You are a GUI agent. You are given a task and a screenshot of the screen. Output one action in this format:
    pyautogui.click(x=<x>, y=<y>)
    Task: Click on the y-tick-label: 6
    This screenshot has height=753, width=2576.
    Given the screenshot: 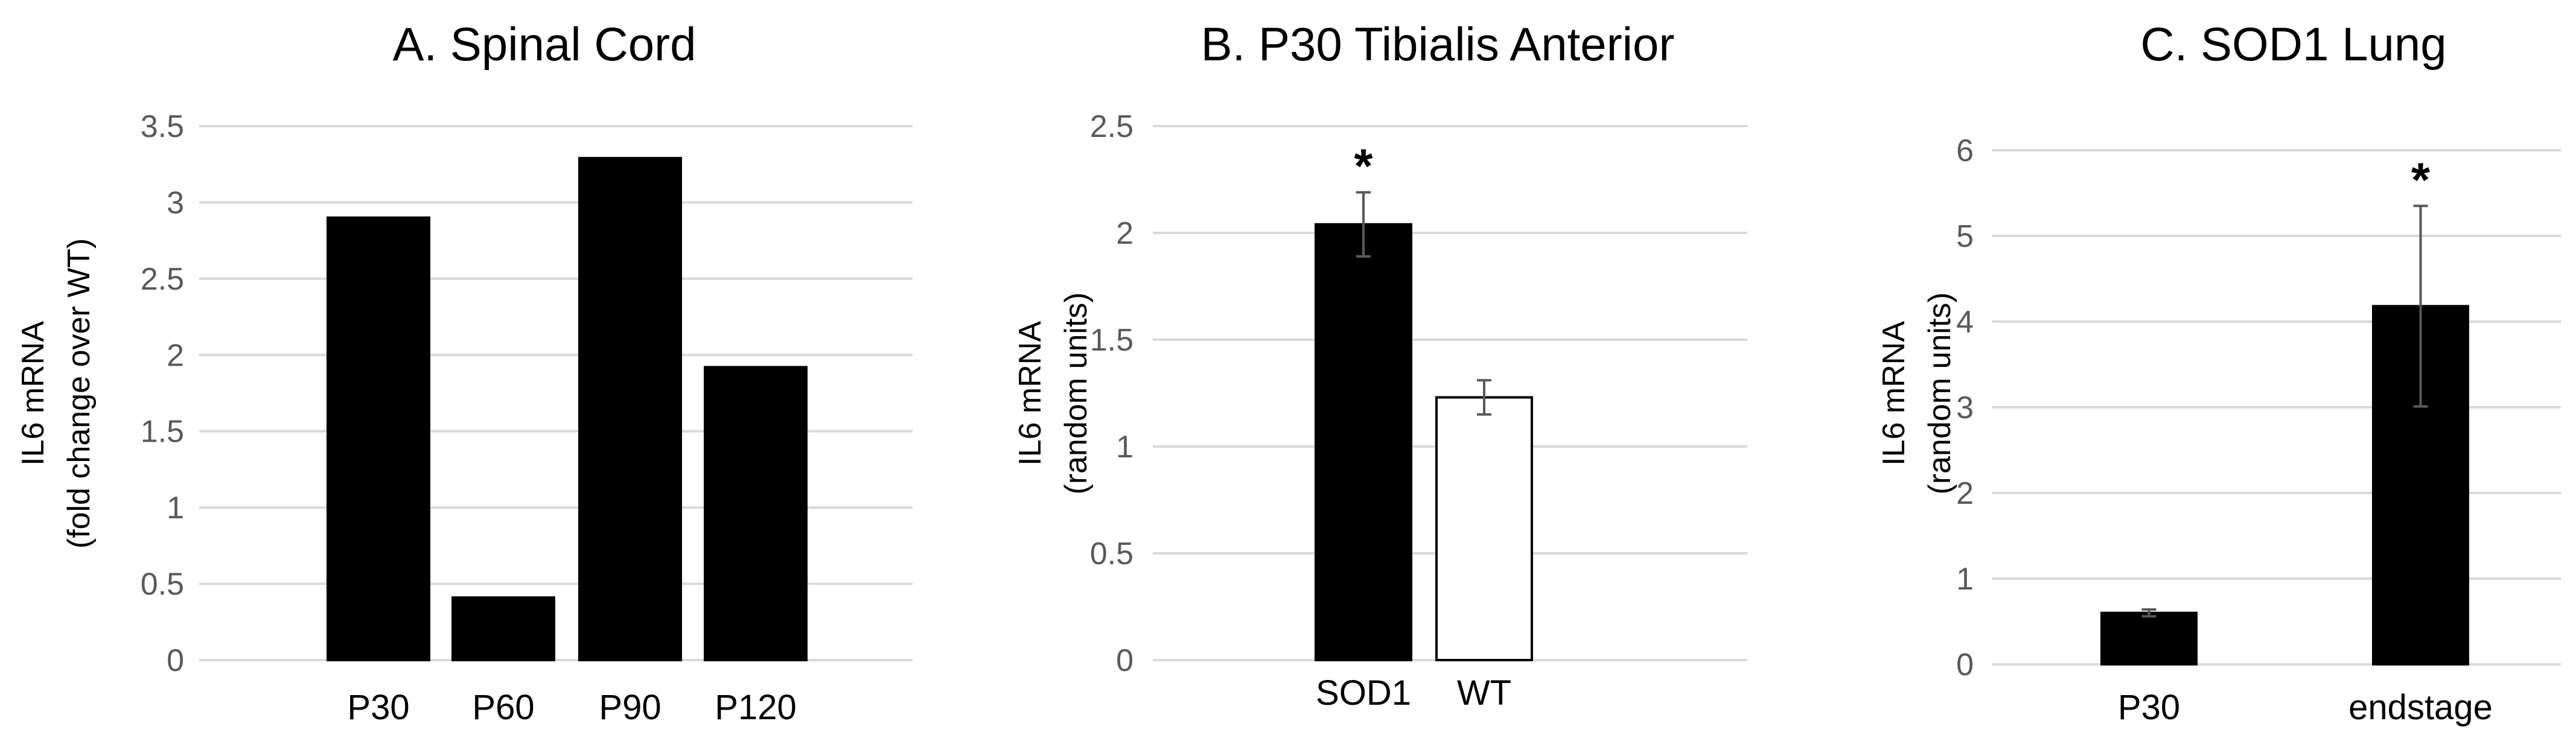 What is the action you would take?
    pyautogui.click(x=1965, y=150)
    